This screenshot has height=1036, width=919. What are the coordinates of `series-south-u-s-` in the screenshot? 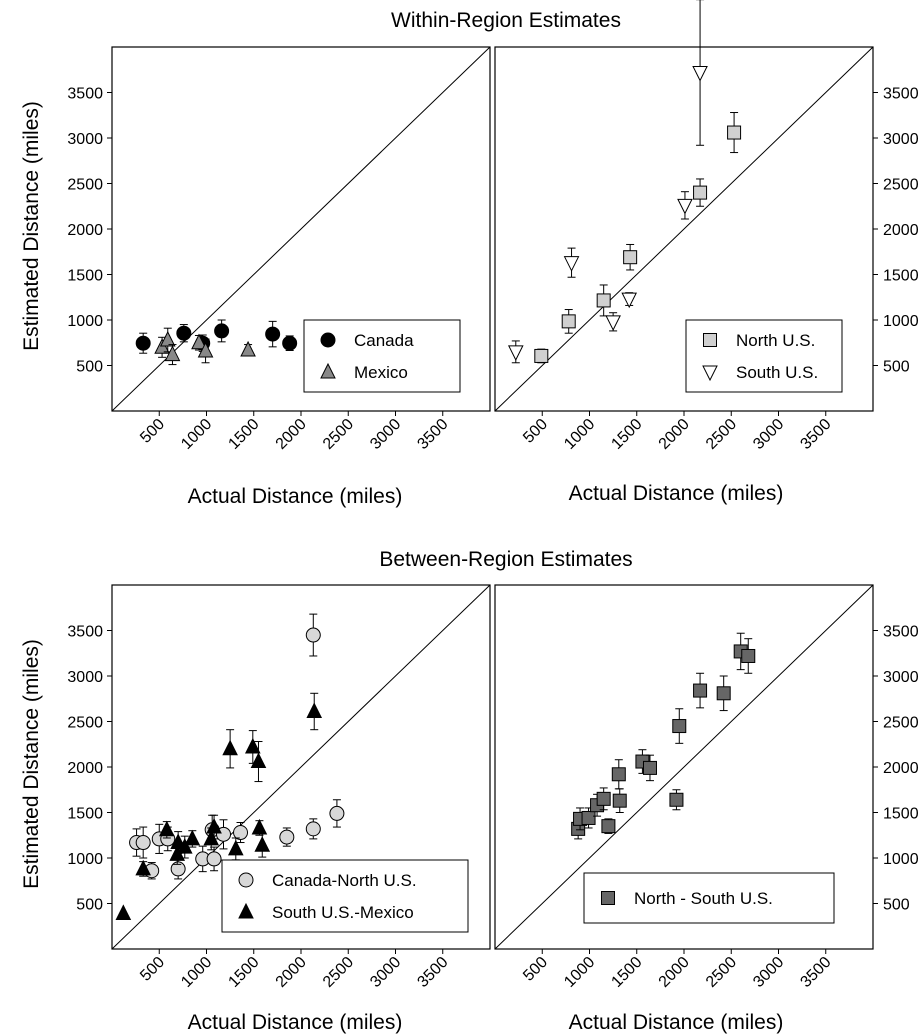 It's located at (607, 182).